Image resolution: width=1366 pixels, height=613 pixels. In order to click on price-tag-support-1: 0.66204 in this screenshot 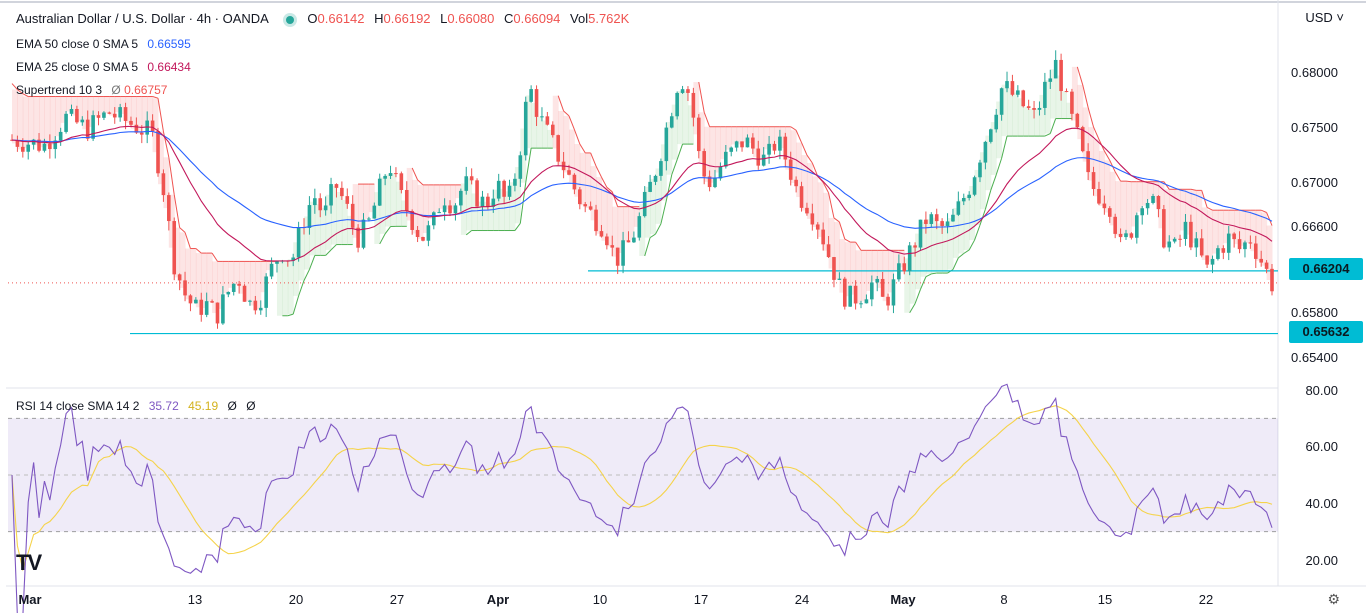, I will do `click(1326, 269)`.